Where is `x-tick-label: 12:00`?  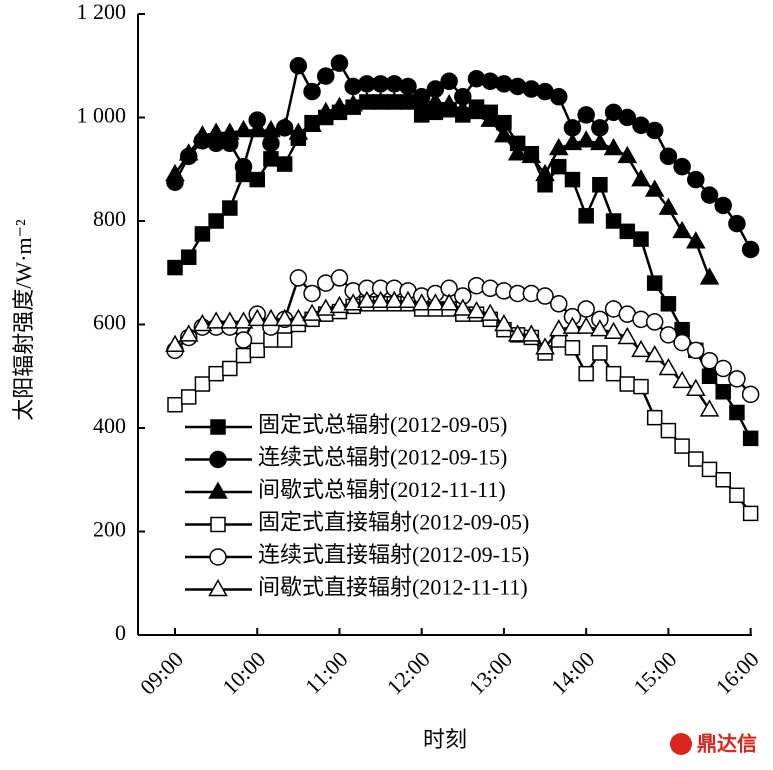
x-tick-label: 12:00 is located at coordinates (408, 672).